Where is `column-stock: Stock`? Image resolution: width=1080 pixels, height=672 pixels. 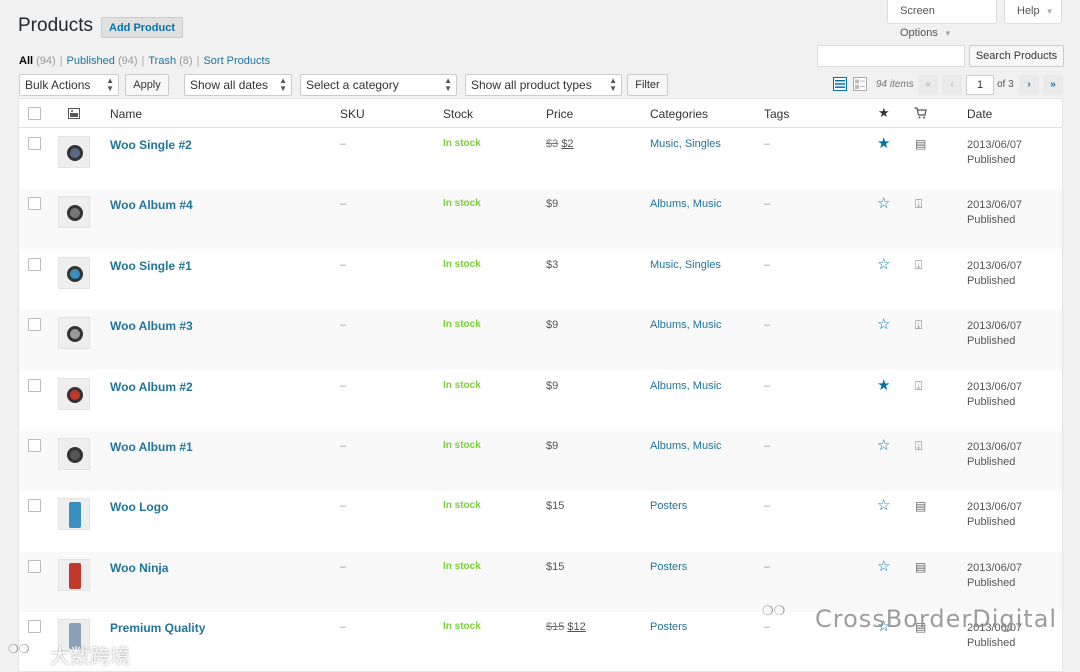 column-stock: Stock is located at coordinates (458, 114).